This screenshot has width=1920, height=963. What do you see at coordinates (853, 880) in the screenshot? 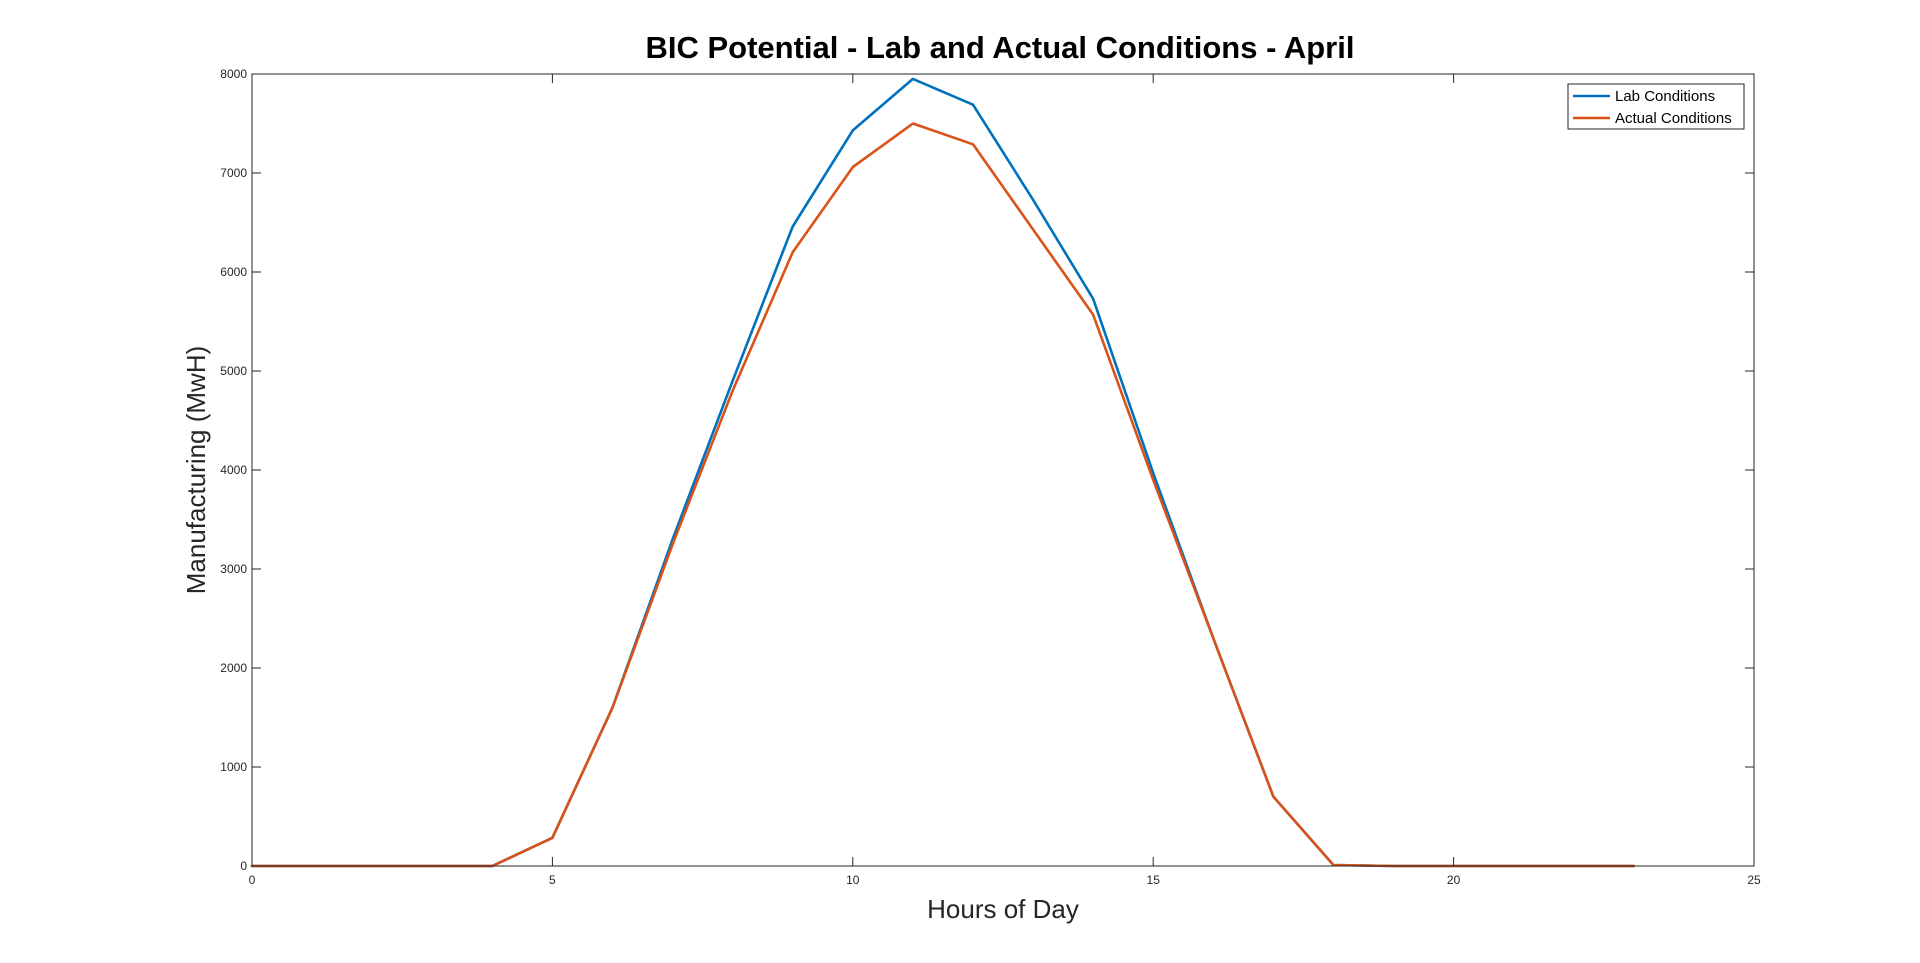
I see `x-tick-label: 10` at bounding box center [853, 880].